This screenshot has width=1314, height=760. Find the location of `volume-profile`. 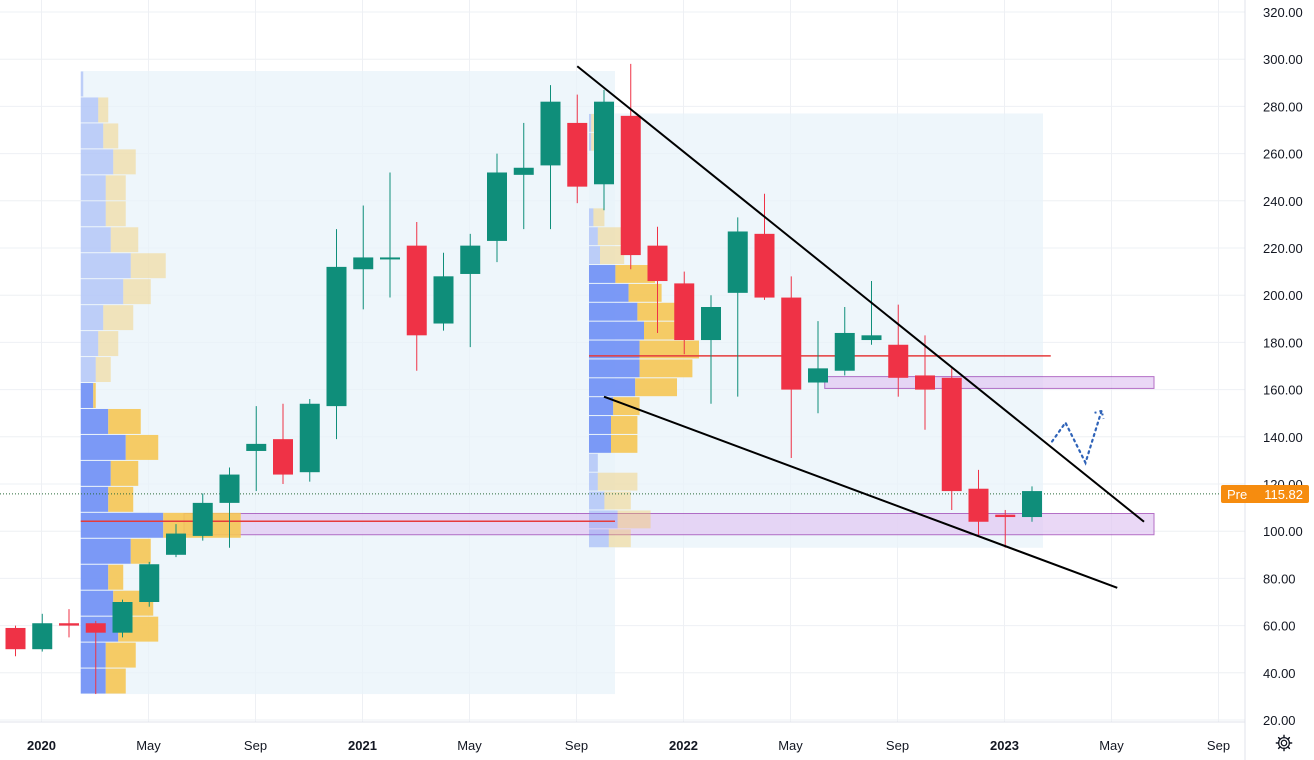

volume-profile is located at coordinates (644, 330).